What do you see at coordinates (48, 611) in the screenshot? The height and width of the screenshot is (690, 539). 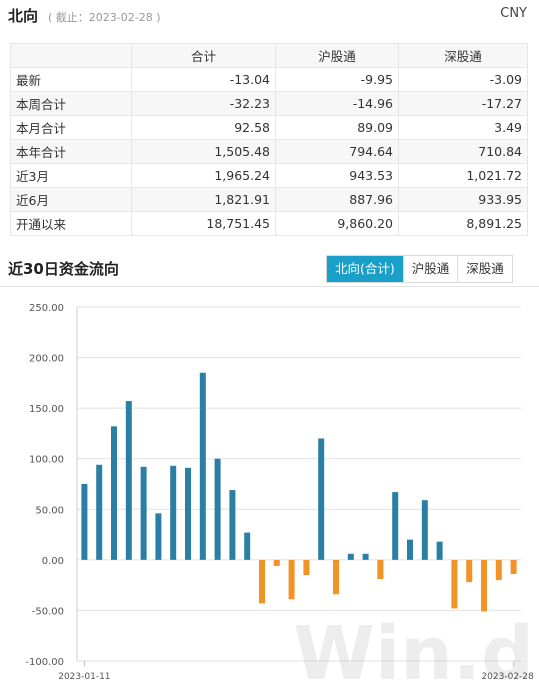 I see `y-tick-label: -50.00` at bounding box center [48, 611].